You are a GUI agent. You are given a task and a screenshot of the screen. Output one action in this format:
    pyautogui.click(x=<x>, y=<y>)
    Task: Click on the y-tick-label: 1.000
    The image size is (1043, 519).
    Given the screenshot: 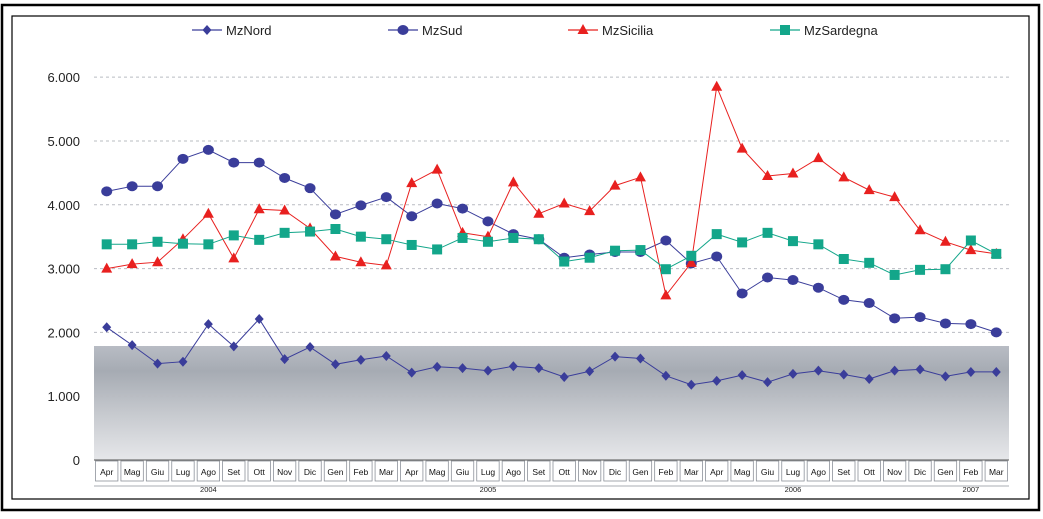 What is the action you would take?
    pyautogui.click(x=63, y=396)
    